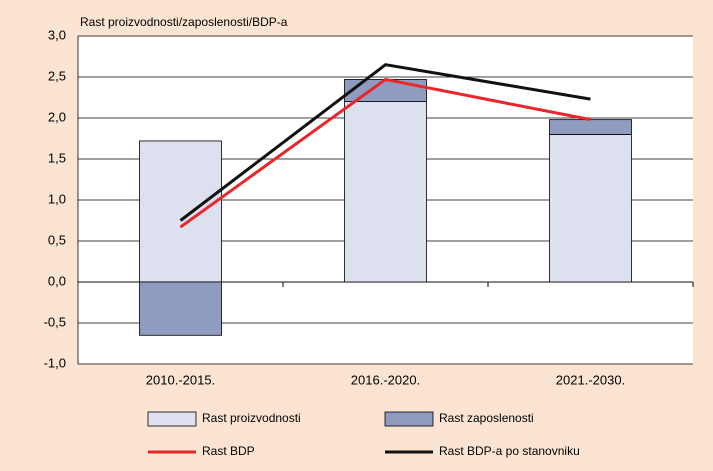 The height and width of the screenshot is (471, 713). Describe the element at coordinates (57, 239) in the screenshot. I see `y-tick-label: 0,5` at that location.